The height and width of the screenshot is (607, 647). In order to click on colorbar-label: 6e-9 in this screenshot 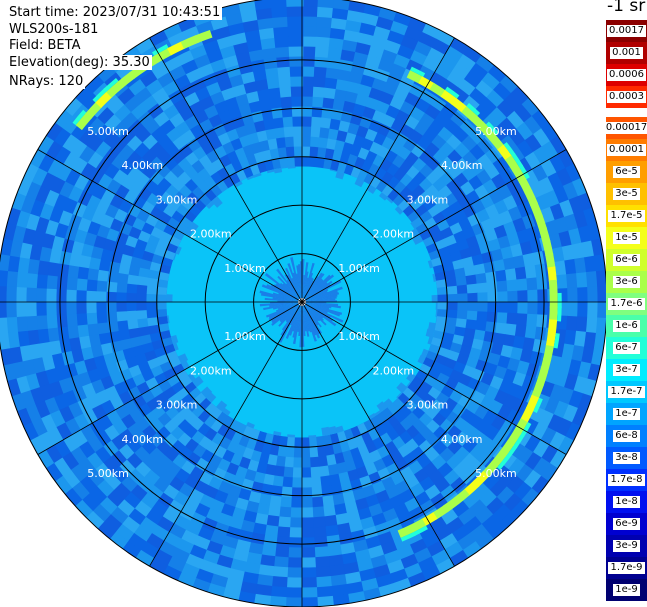, I will do `click(626, 524)`.